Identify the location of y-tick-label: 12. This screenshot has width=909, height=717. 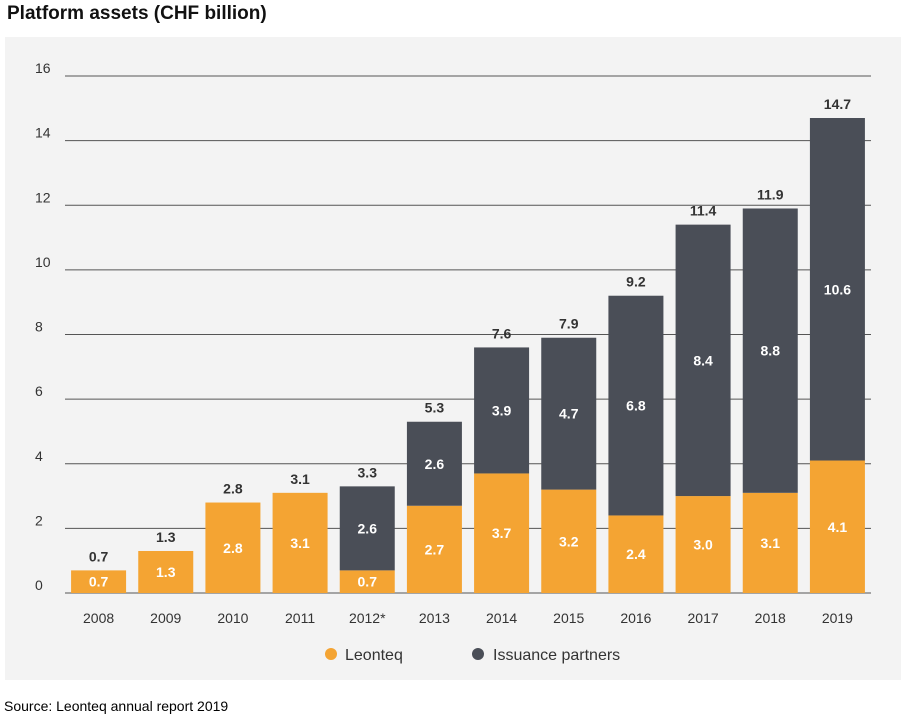
(43, 197).